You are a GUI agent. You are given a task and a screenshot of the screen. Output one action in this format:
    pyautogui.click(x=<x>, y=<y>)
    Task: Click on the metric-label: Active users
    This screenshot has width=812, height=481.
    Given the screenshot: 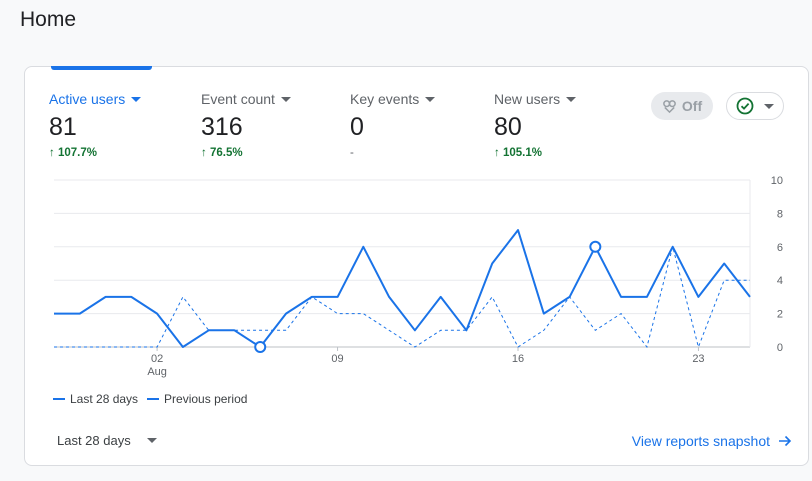 What is the action you would take?
    pyautogui.click(x=87, y=99)
    